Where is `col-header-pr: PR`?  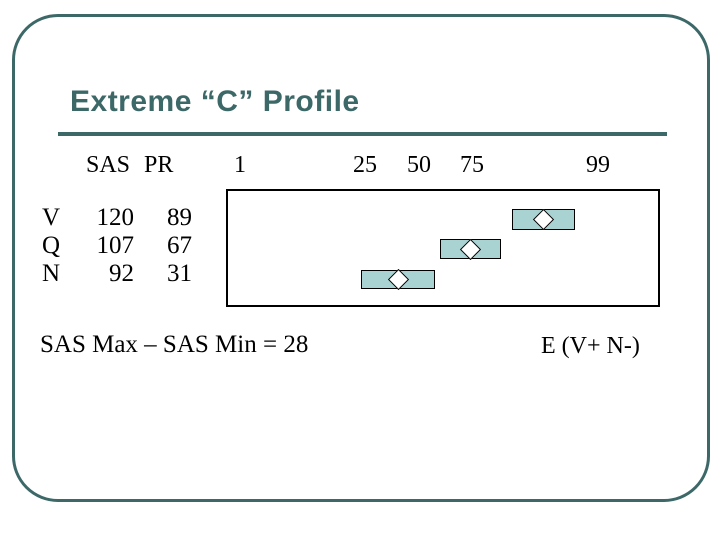 col-header-pr: PR is located at coordinates (159, 165).